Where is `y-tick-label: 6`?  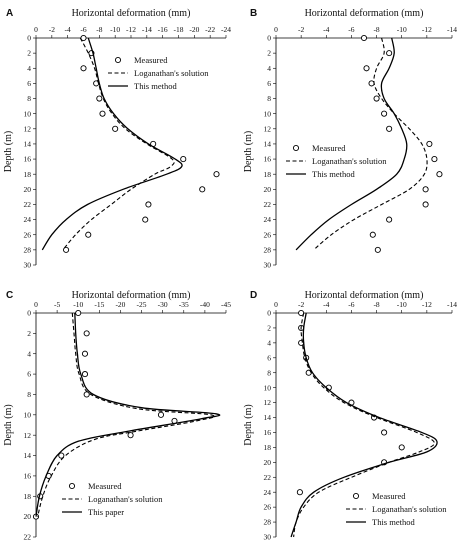
y-tick-label: 6 is located at coordinates (269, 83).